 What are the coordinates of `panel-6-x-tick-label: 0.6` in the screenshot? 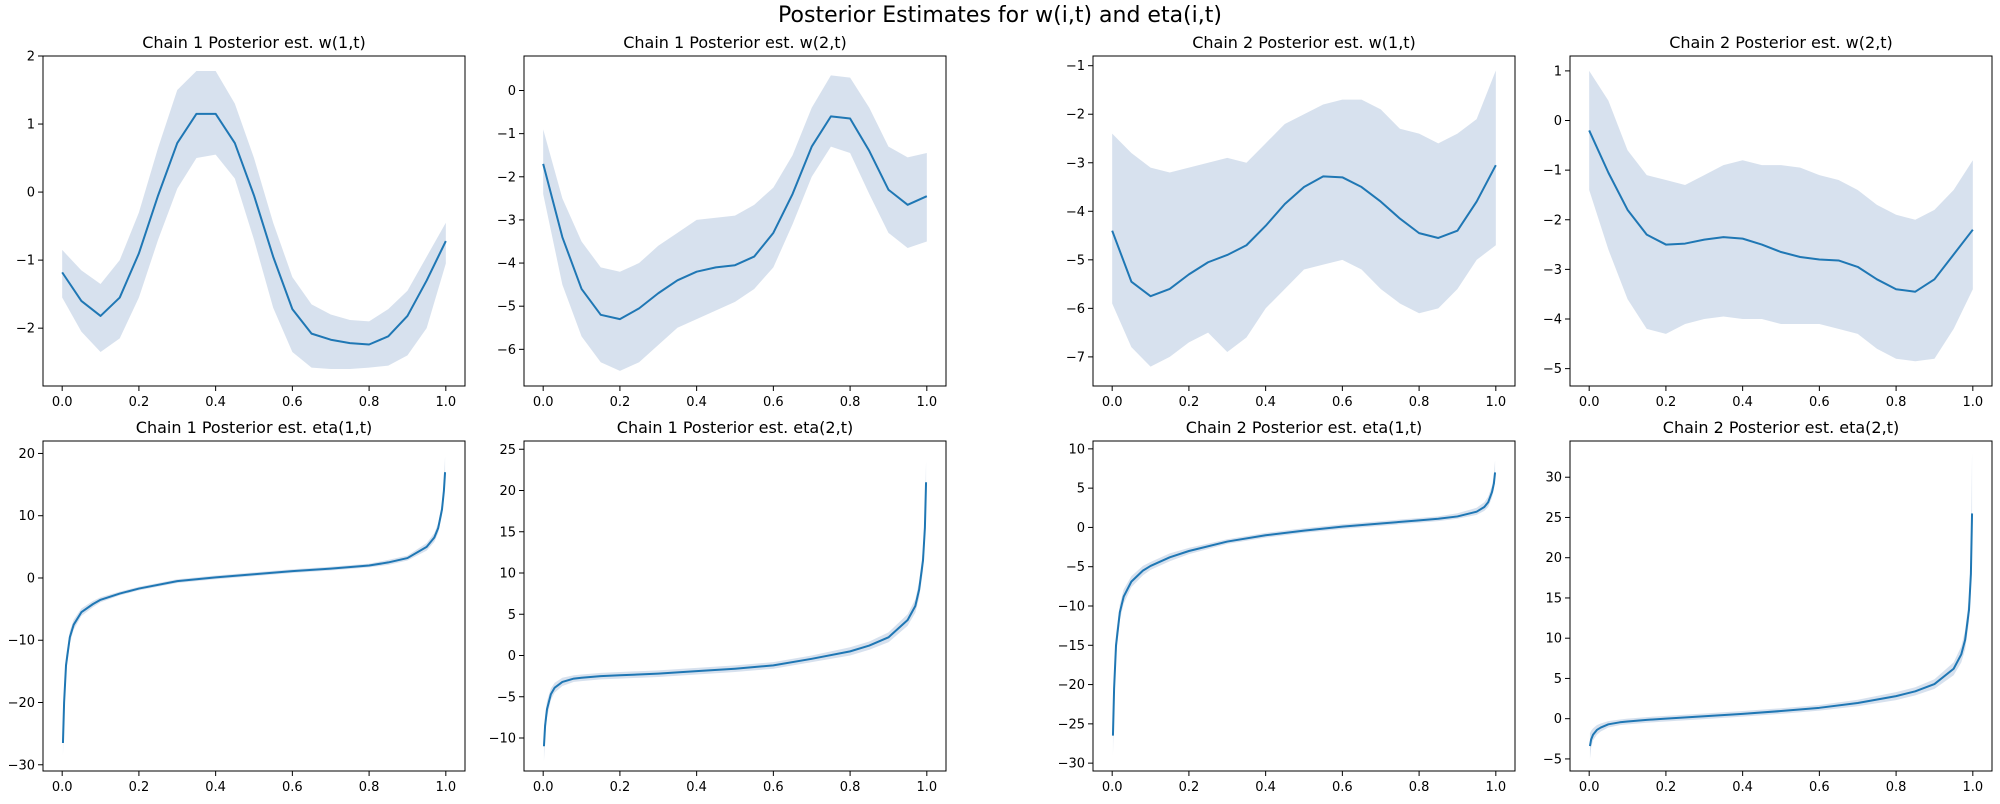 It's located at (773, 787).